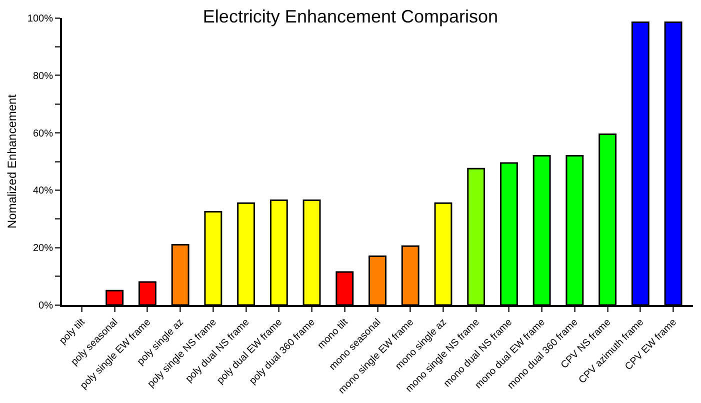  Describe the element at coordinates (12, 161) in the screenshot. I see `y-axis-title: Nomalized Enhancement` at that location.